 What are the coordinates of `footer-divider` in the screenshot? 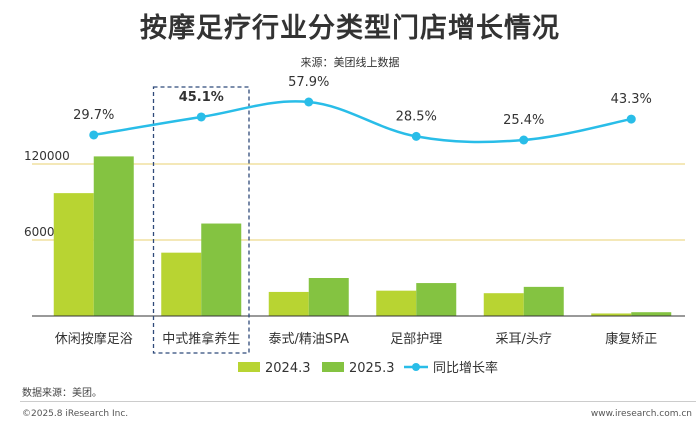 It's located at (358, 401).